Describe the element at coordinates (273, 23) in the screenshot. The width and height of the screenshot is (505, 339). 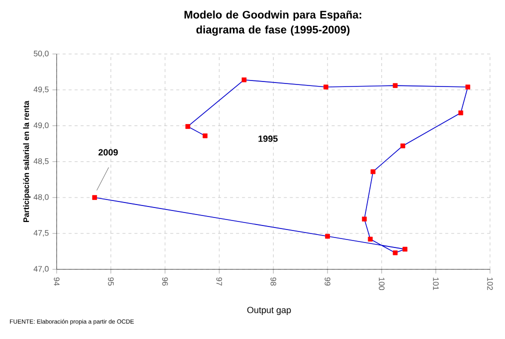
I see `chart-title: Modelo de Goodwin para España: diagrama de fase (1995-2009)` at that location.